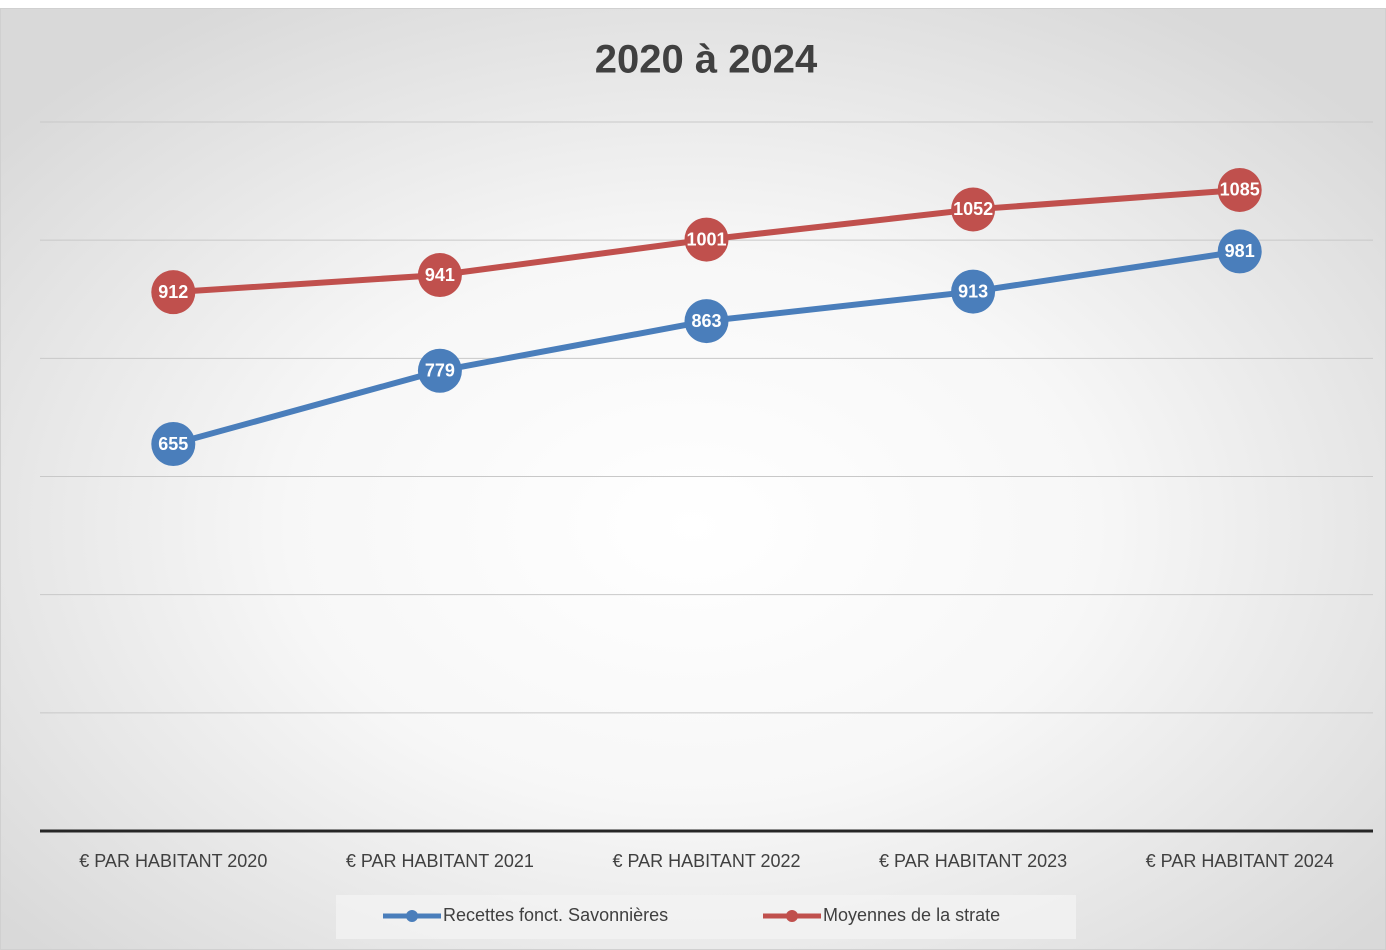 Image resolution: width=1386 pixels, height=950 pixels. What do you see at coordinates (440, 861) in the screenshot?
I see `x-tick-label: € PAR HABITANT 2021` at bounding box center [440, 861].